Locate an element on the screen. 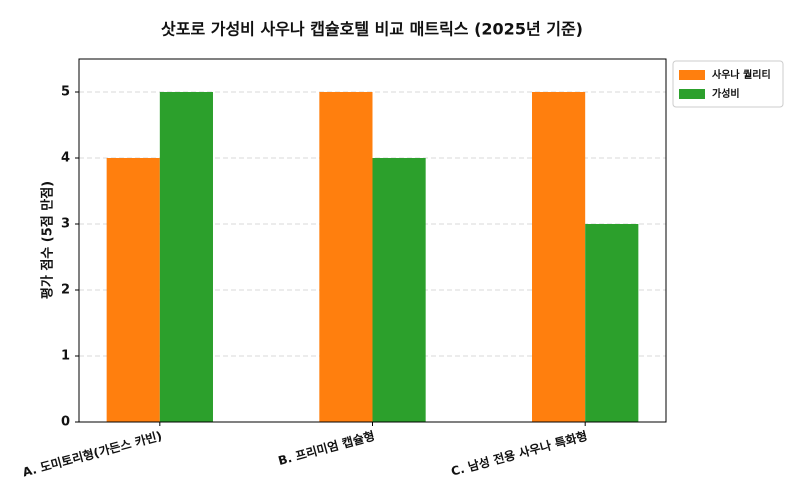  legend-label: 가성비 is located at coordinates (726, 93).